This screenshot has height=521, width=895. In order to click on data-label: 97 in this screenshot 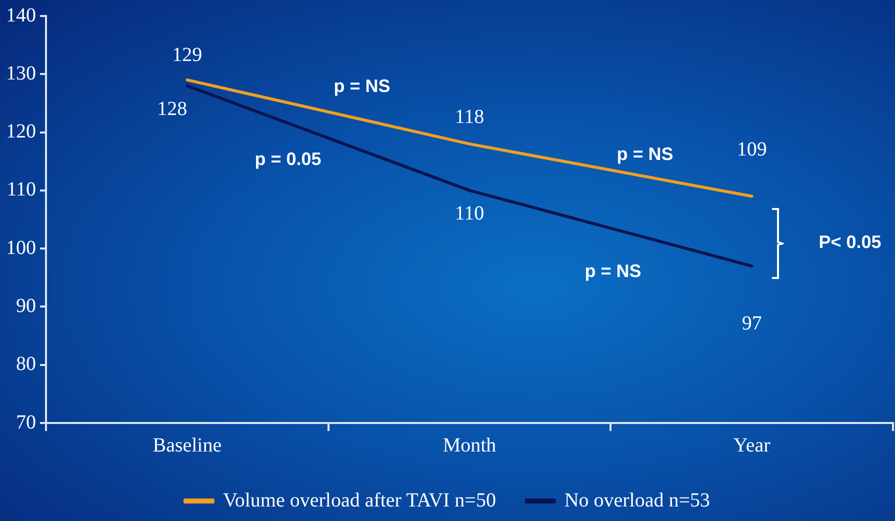, I will do `click(752, 323)`.